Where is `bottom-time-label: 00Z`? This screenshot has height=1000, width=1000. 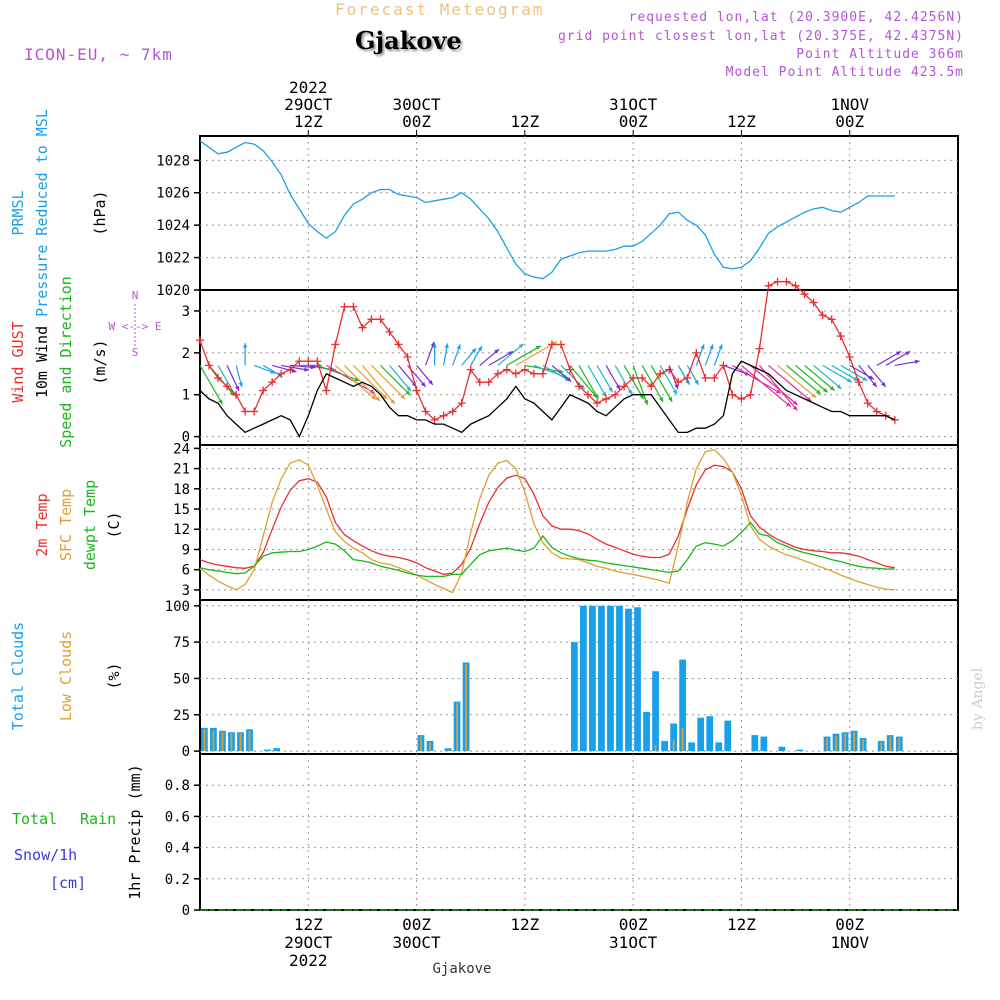 bottom-time-label: 00Z is located at coordinates (849, 924).